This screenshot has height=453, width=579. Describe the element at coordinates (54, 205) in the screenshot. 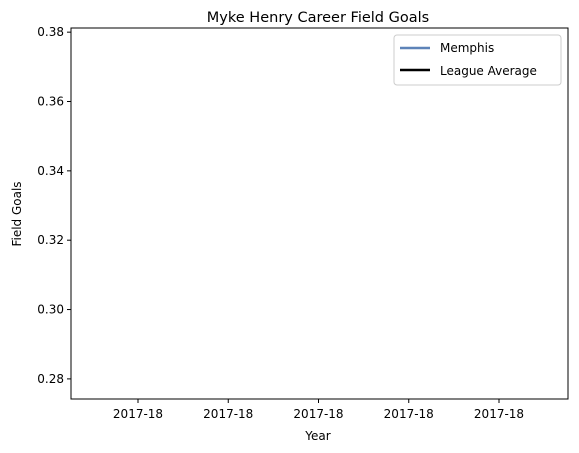

I see `y-axis: 0.28 0.30 0.32 0.34 0.36 0.38` at that location.